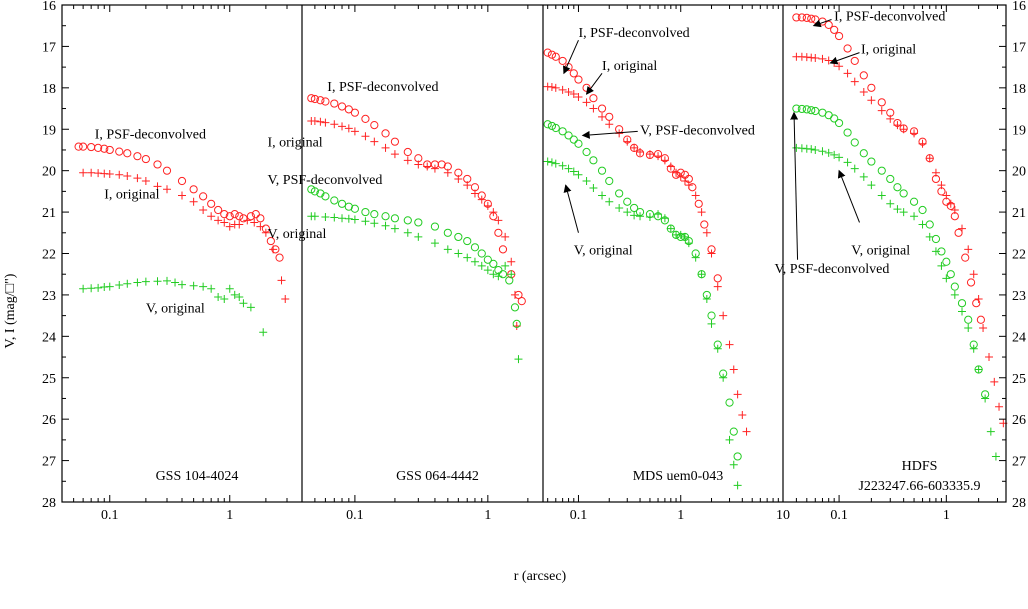 Image resolution: width=1028 pixels, height=609 pixels. What do you see at coordinates (110, 515) in the screenshot?
I see `x-tick-label: 0.1` at bounding box center [110, 515].